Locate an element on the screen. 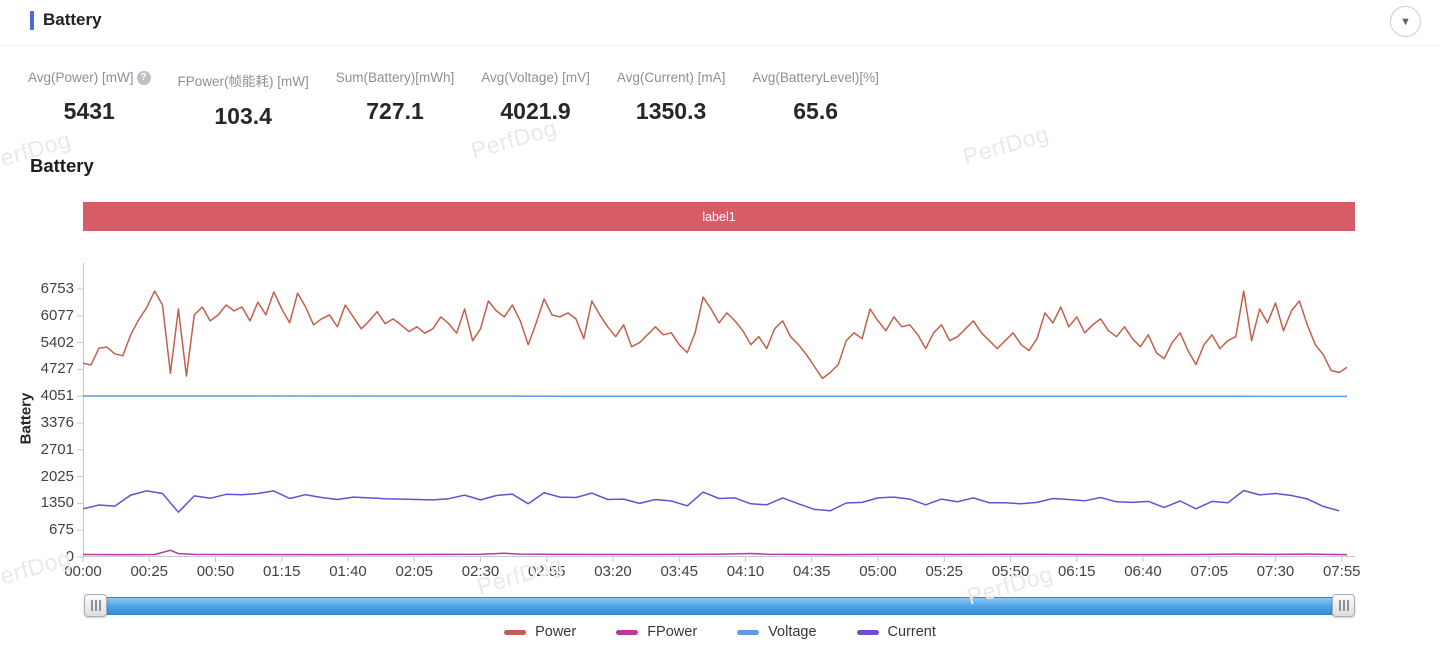 The width and height of the screenshot is (1440, 665). legend-label: Power is located at coordinates (556, 632).